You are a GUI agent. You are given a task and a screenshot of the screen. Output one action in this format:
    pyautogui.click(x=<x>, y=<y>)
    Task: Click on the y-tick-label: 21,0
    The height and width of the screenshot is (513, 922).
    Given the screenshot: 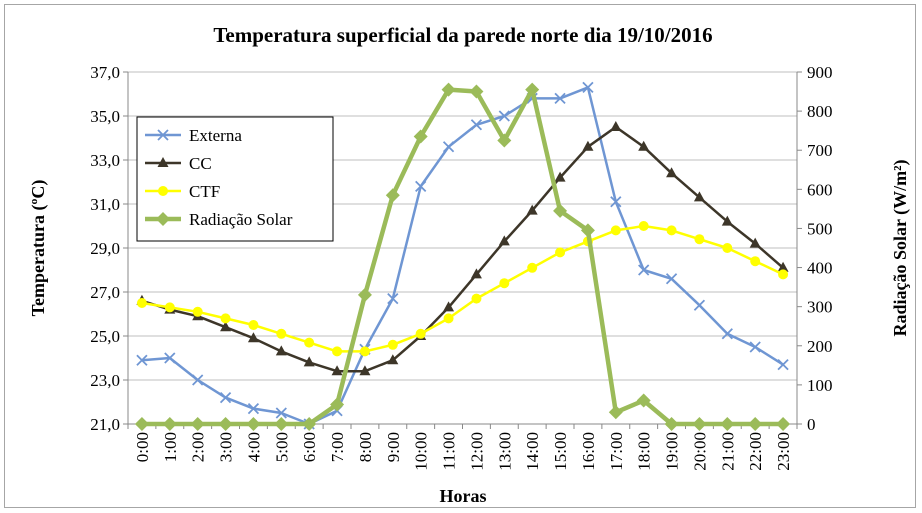 What is the action you would take?
    pyautogui.click(x=105, y=424)
    